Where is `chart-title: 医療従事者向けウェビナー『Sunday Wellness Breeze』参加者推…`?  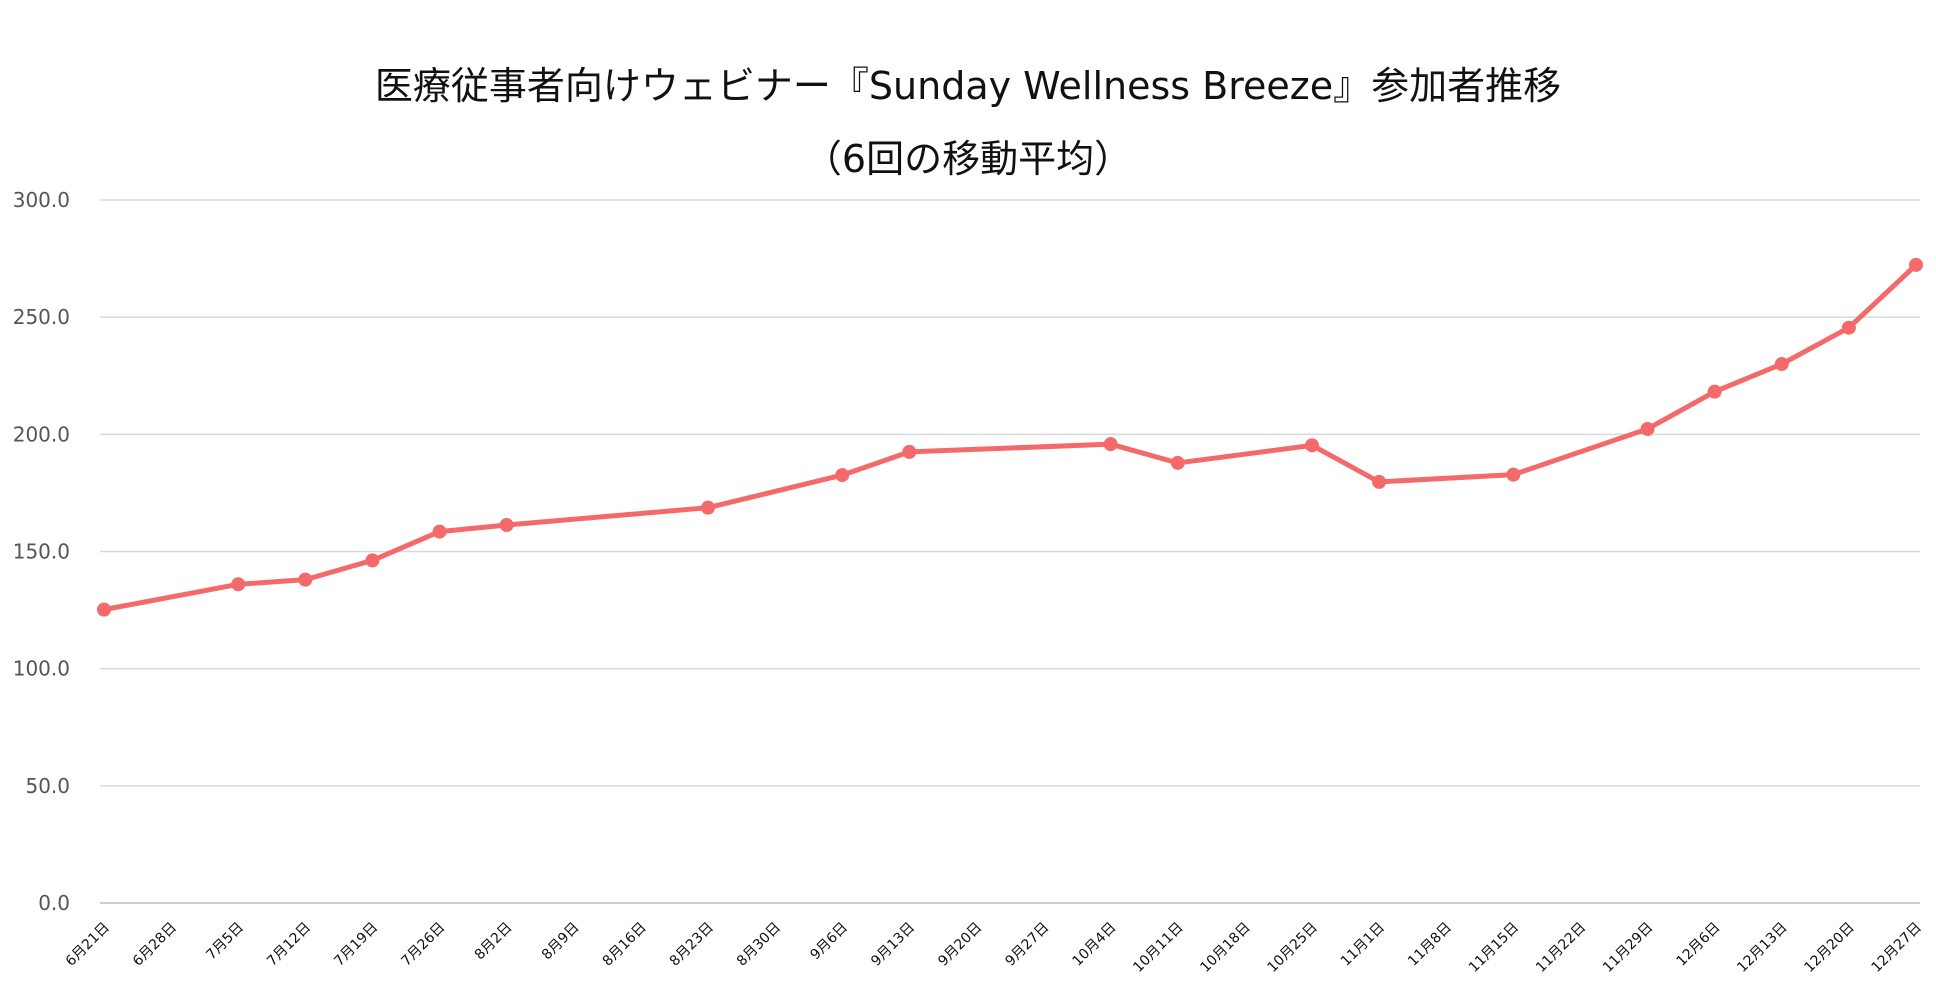
chart-title: 医療従事者向けウェビナー『Sunday Wellness Breeze』参加者推… is located at coordinates (968, 86).